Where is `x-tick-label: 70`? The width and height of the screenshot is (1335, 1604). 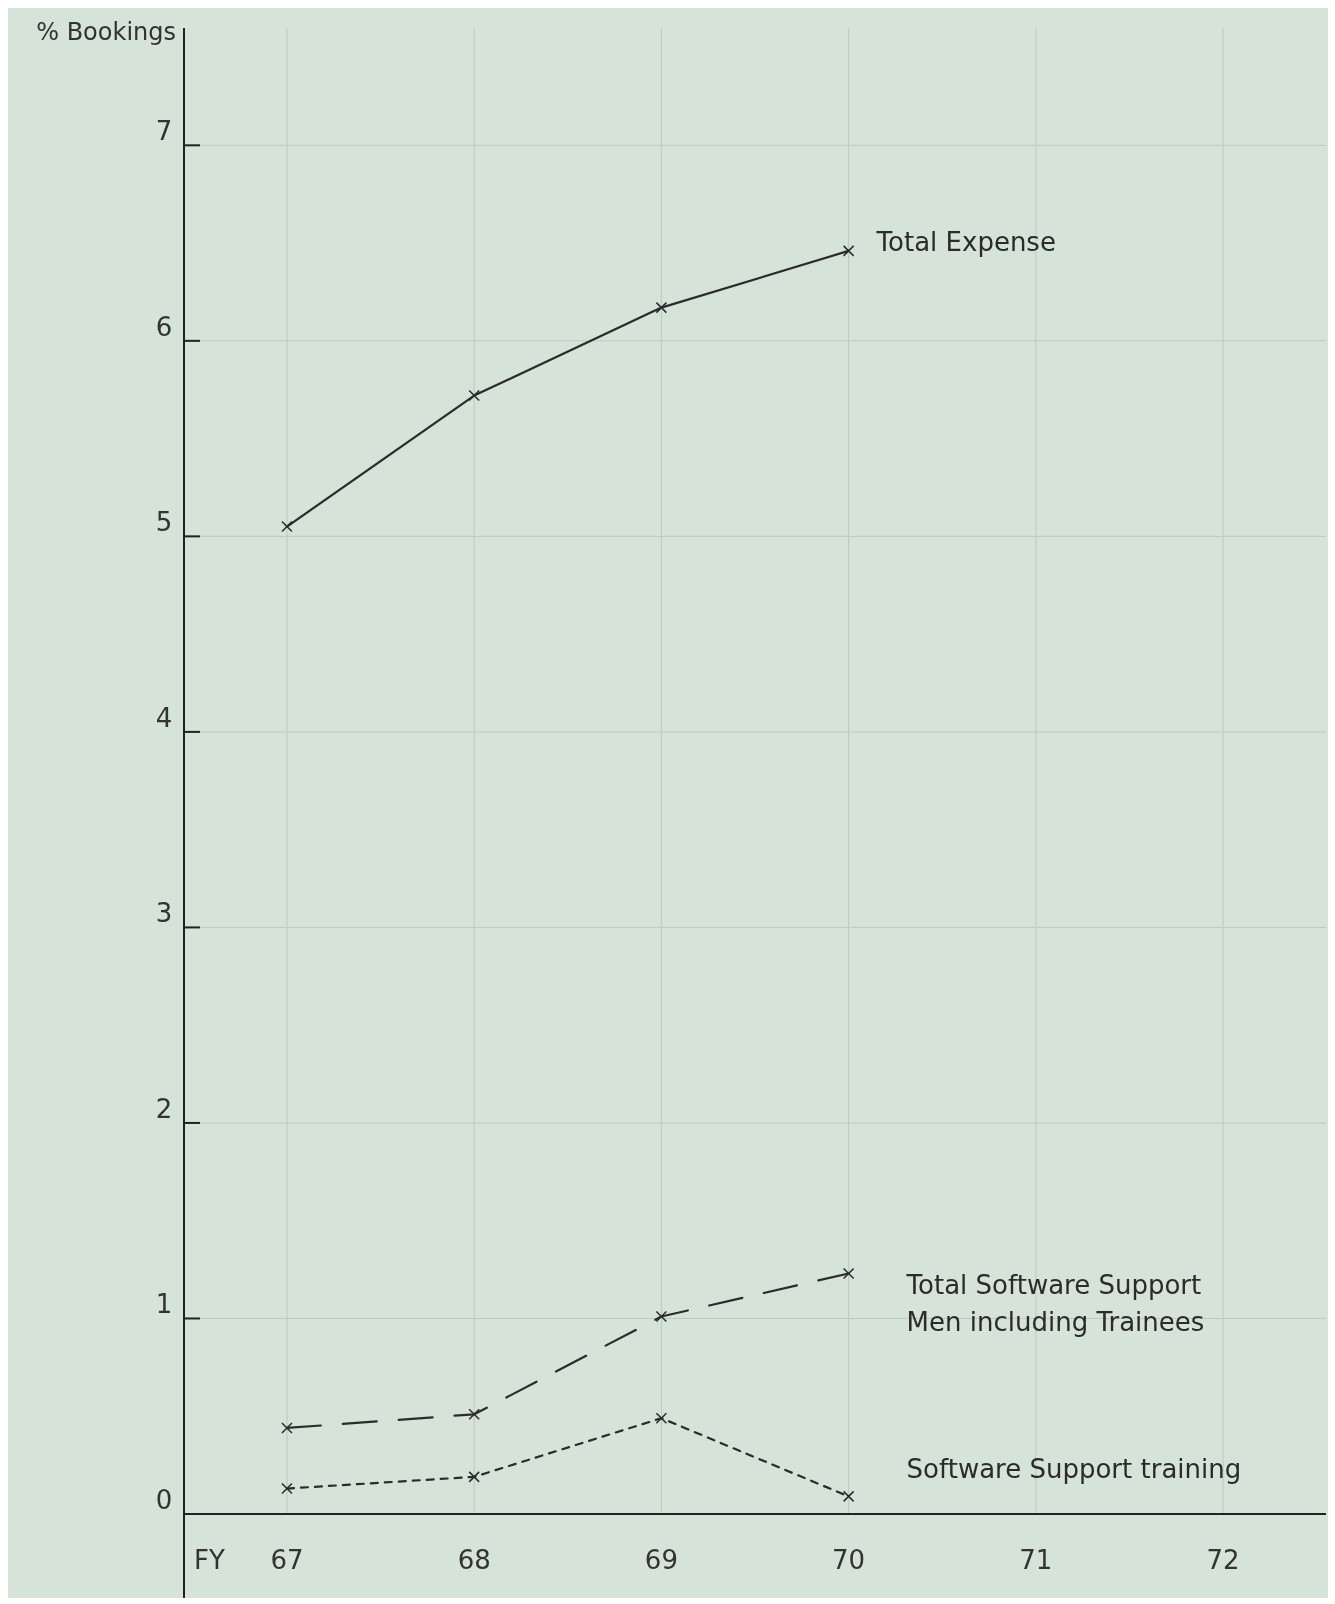 x-tick-label: 70 is located at coordinates (849, 1560).